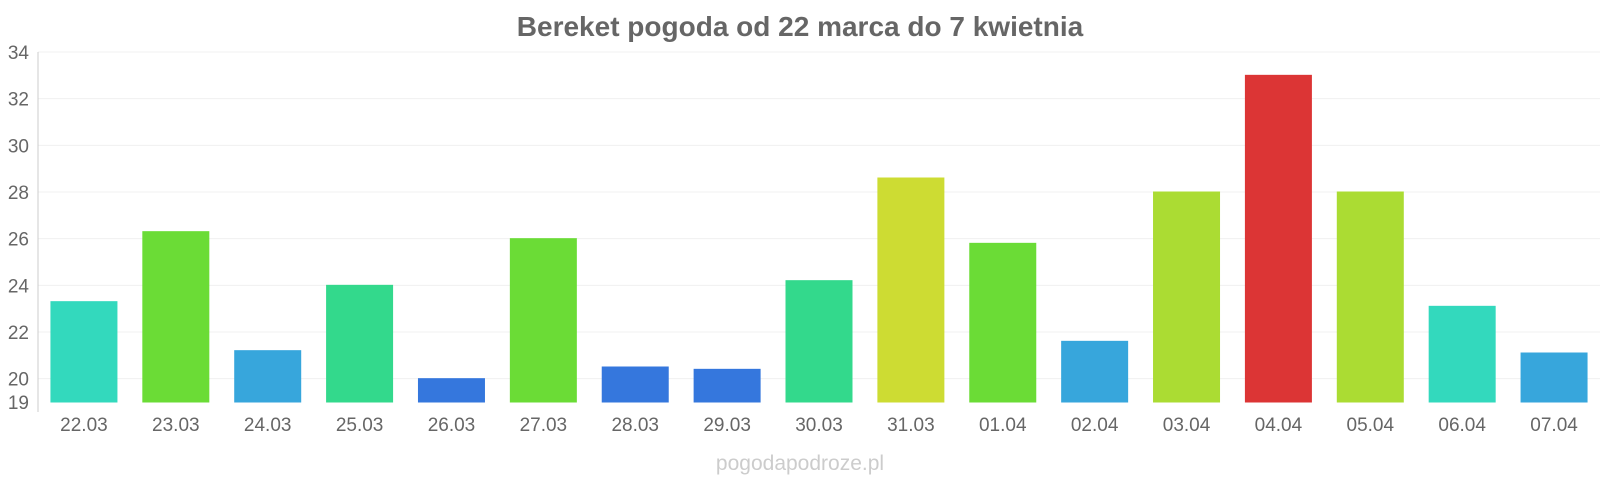 The width and height of the screenshot is (1600, 480). I want to click on y-tick-label: 30, so click(18, 146).